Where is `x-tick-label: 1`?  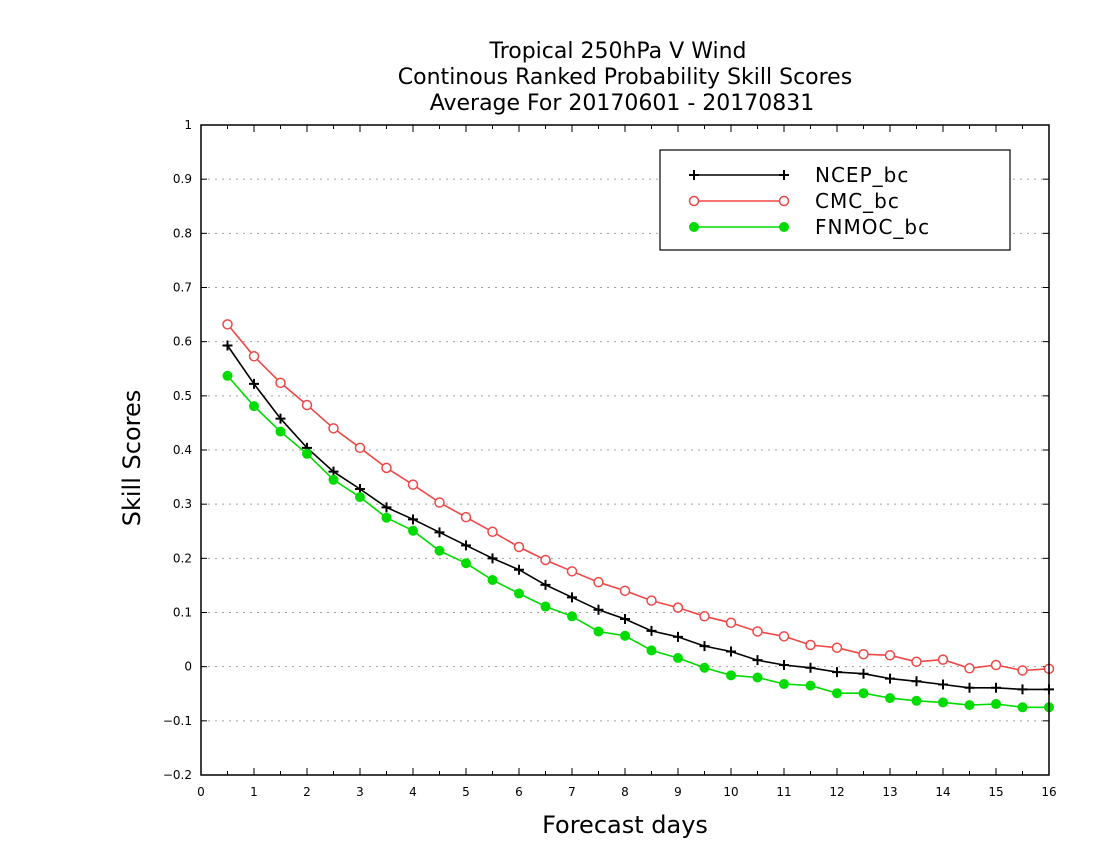 x-tick-label: 1 is located at coordinates (254, 792).